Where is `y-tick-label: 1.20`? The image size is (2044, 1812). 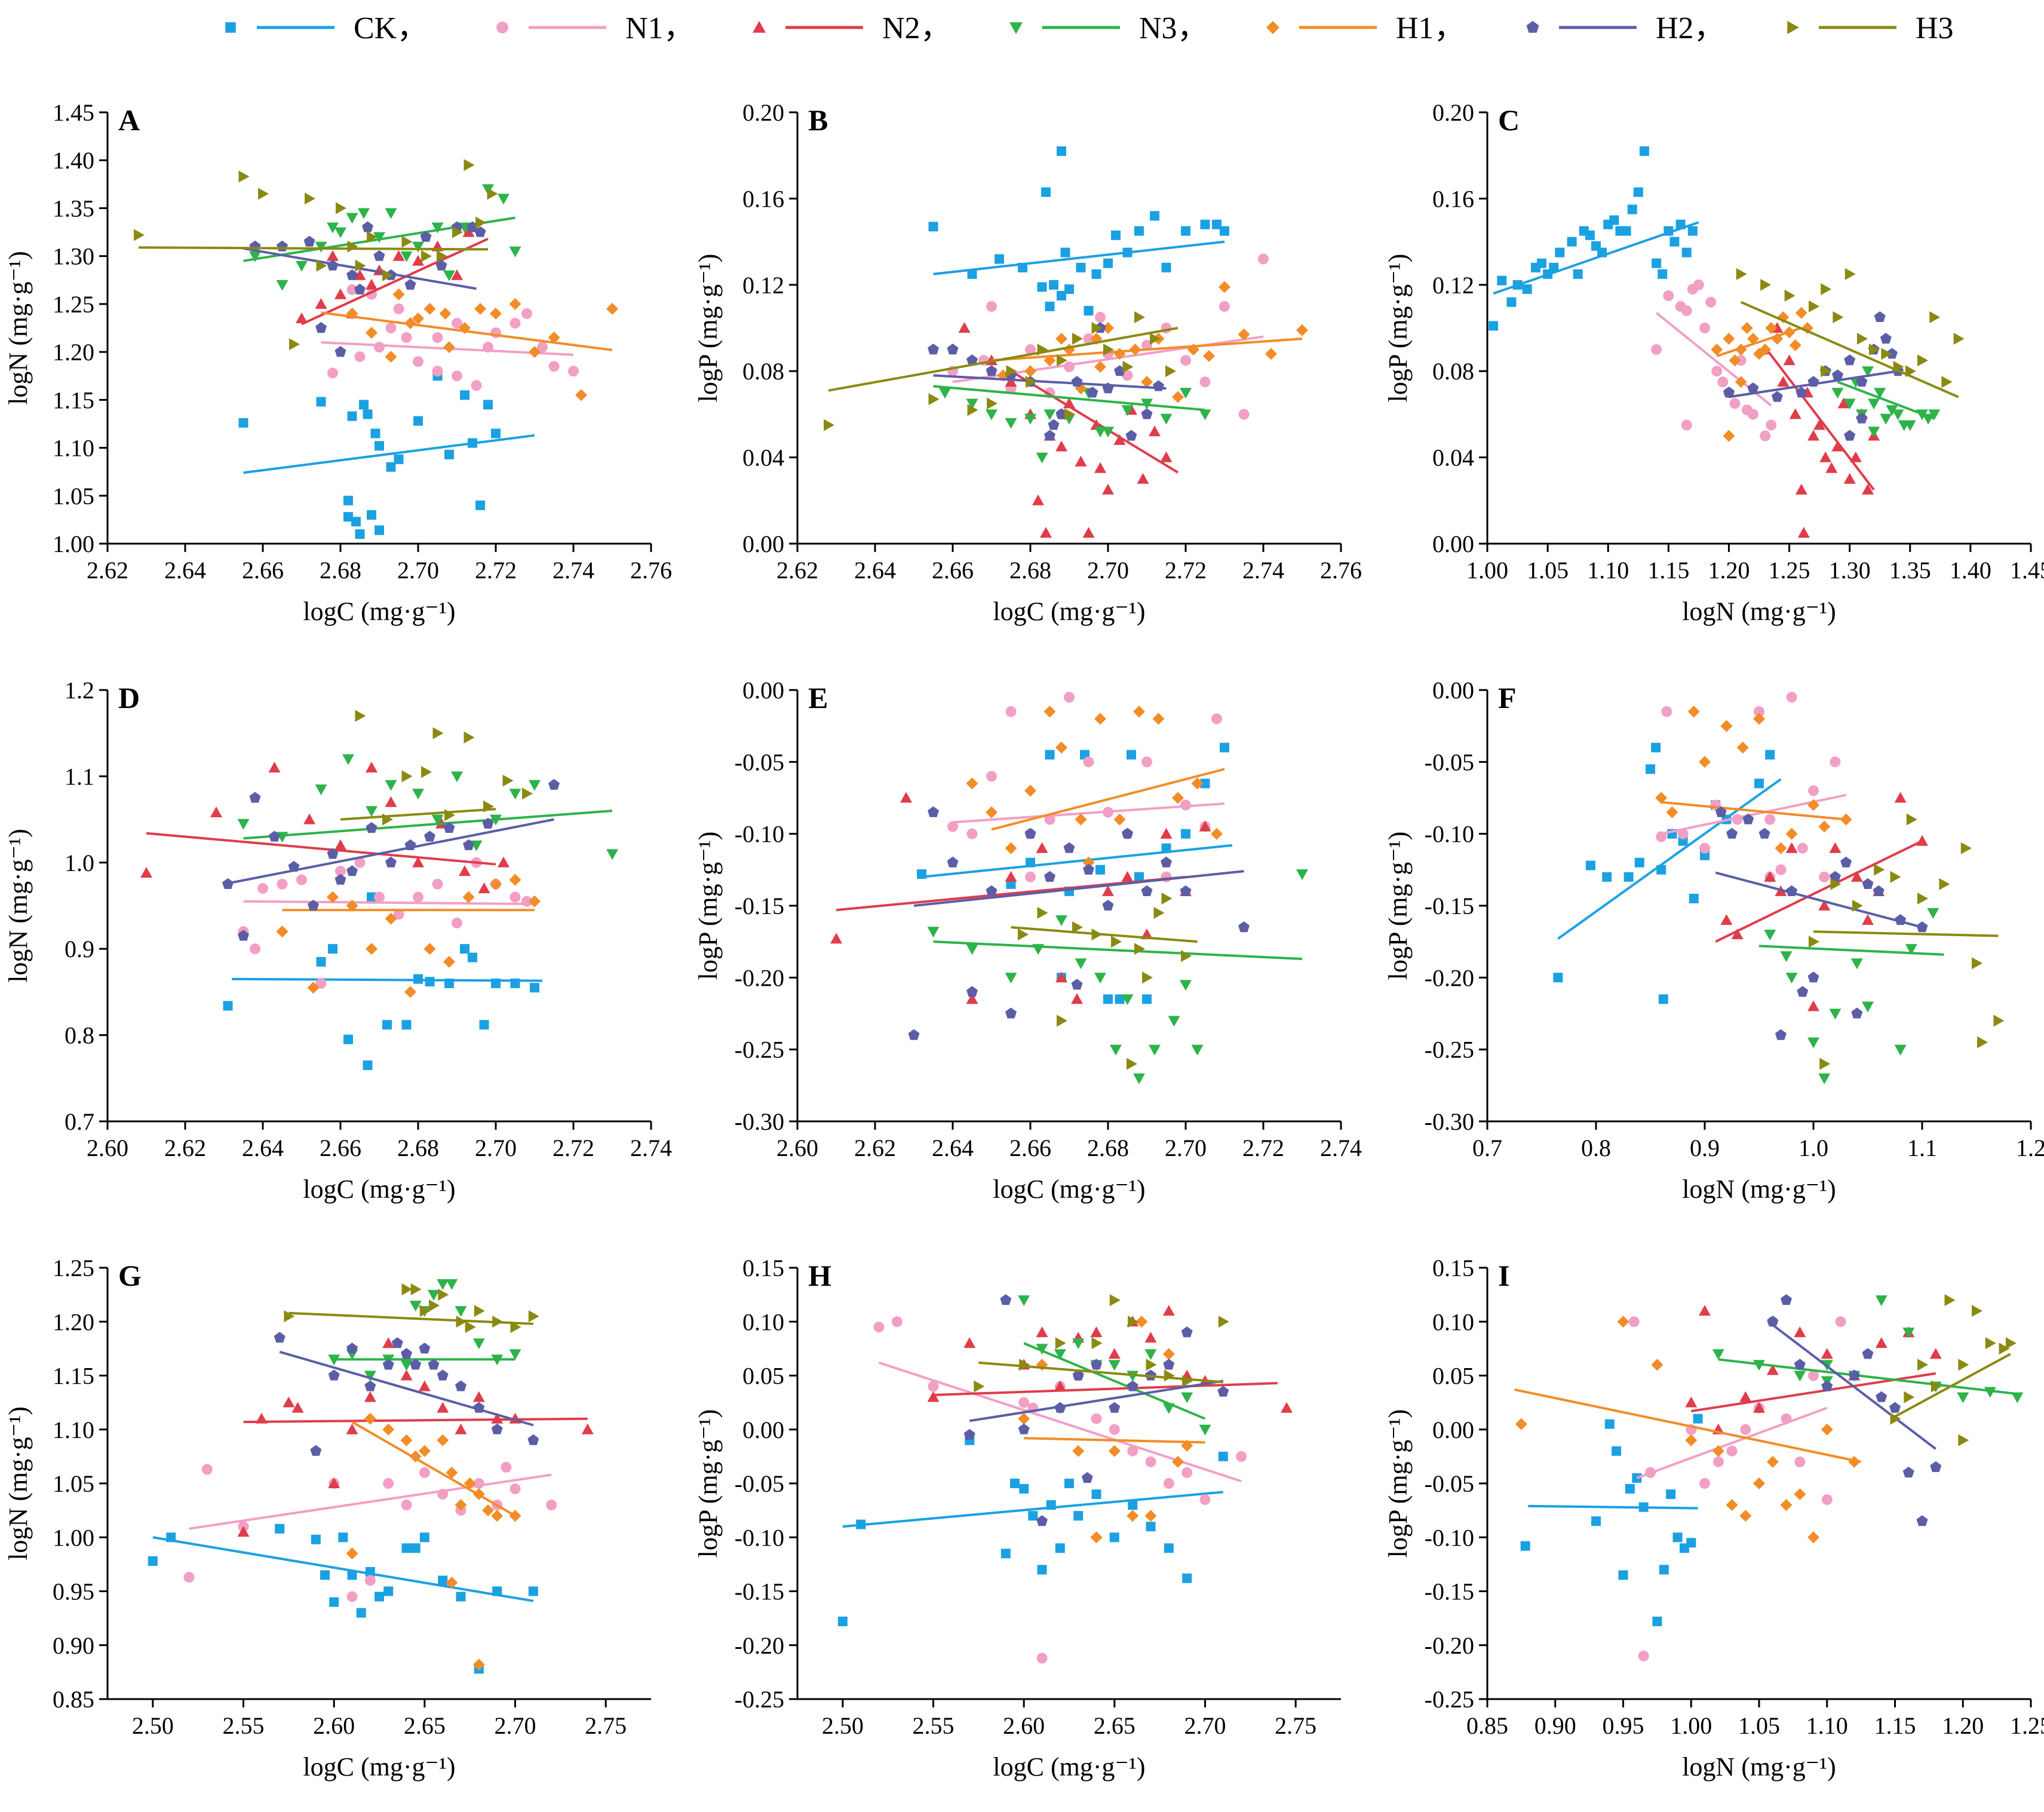
y-tick-label: 1.20 is located at coordinates (73, 352).